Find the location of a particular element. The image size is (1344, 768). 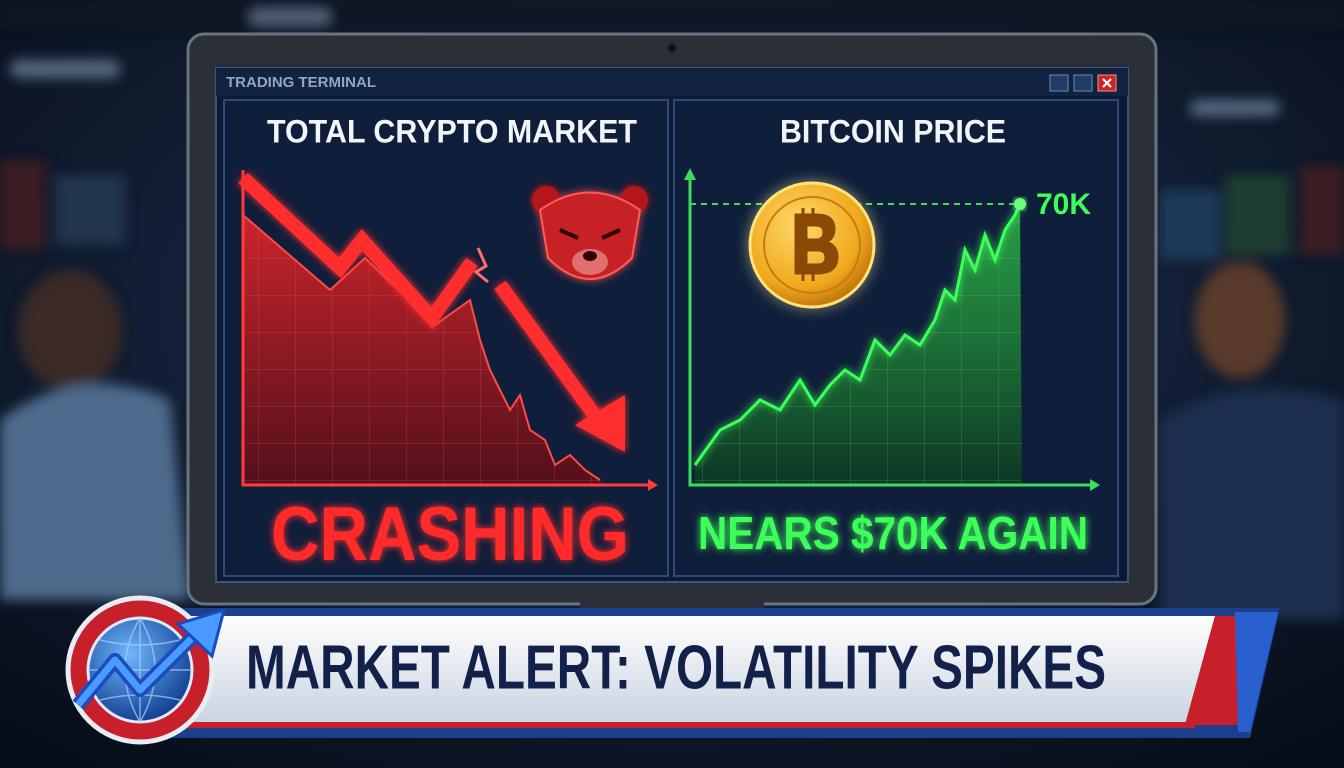

title-bar is located at coordinates (672, 82).